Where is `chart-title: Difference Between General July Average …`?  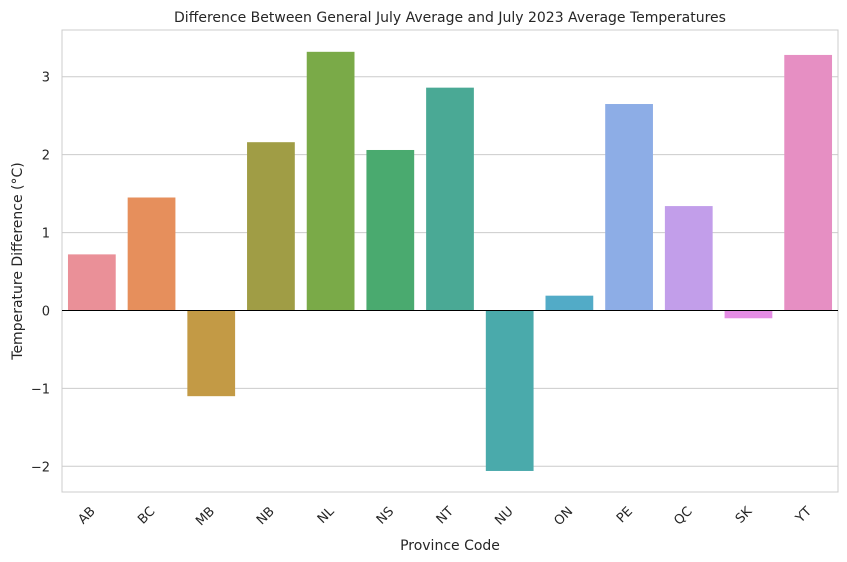
chart-title: Difference Between General July Average … is located at coordinates (450, 18).